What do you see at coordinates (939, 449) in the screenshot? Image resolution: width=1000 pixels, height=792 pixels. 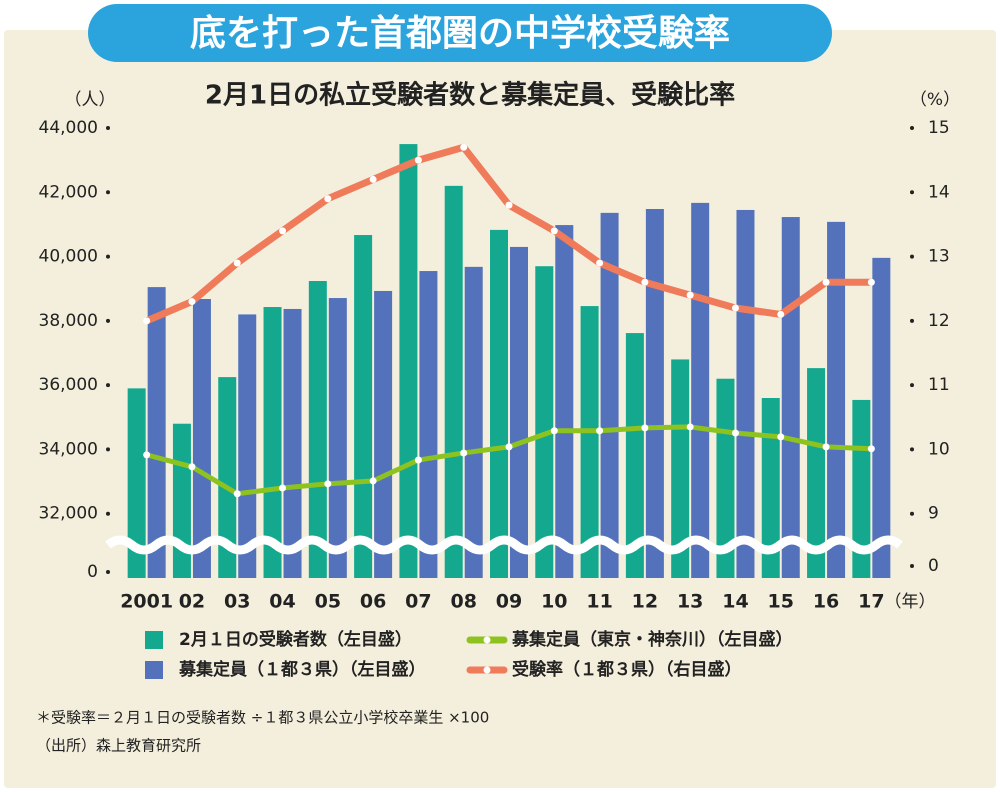 I see `y2-tick-label: 10` at bounding box center [939, 449].